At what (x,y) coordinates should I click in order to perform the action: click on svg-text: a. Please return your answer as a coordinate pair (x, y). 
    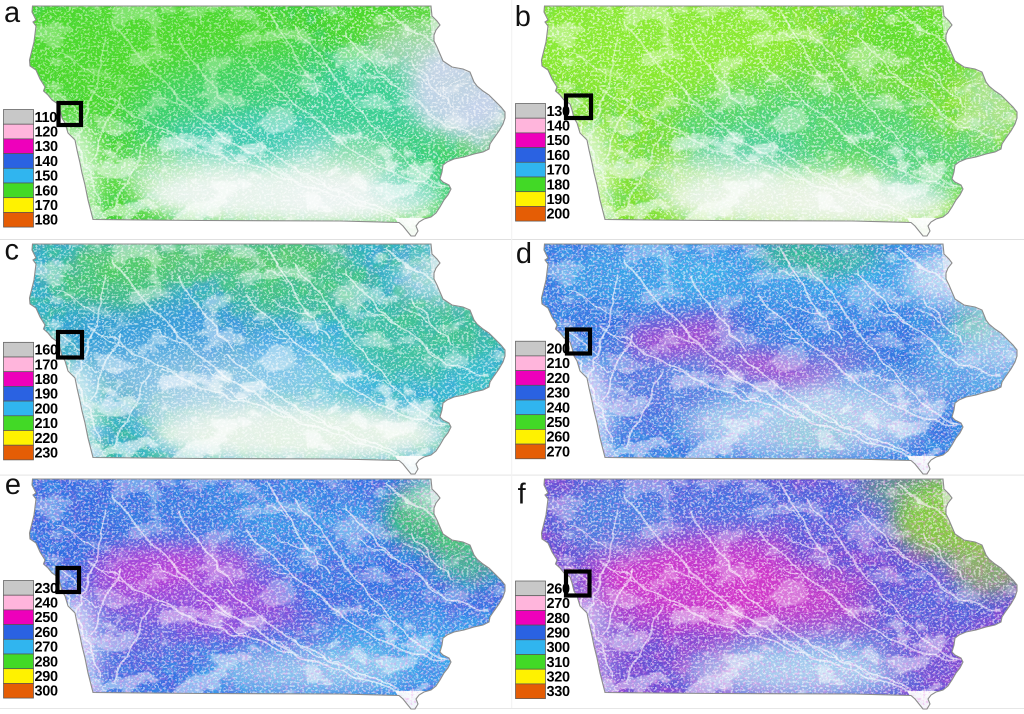
    Looking at the image, I should click on (12, 14).